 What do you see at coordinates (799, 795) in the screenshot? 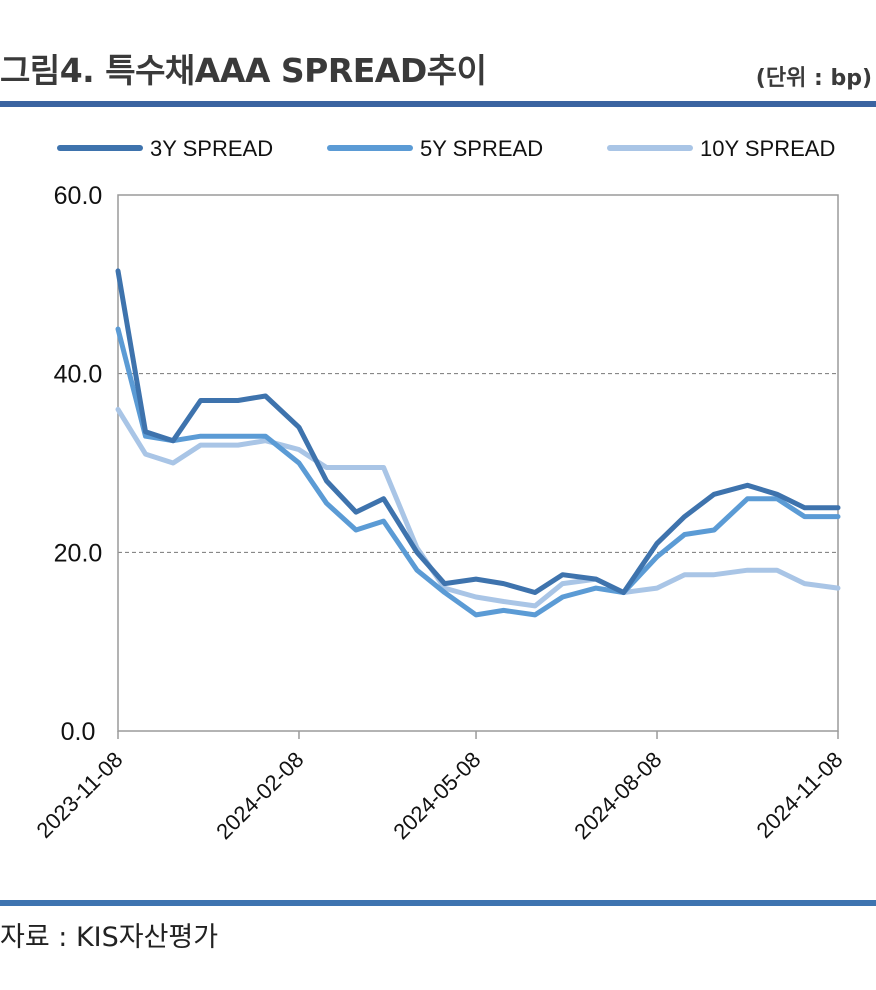
I see `x-tick-label: 2024-11-08` at bounding box center [799, 795].